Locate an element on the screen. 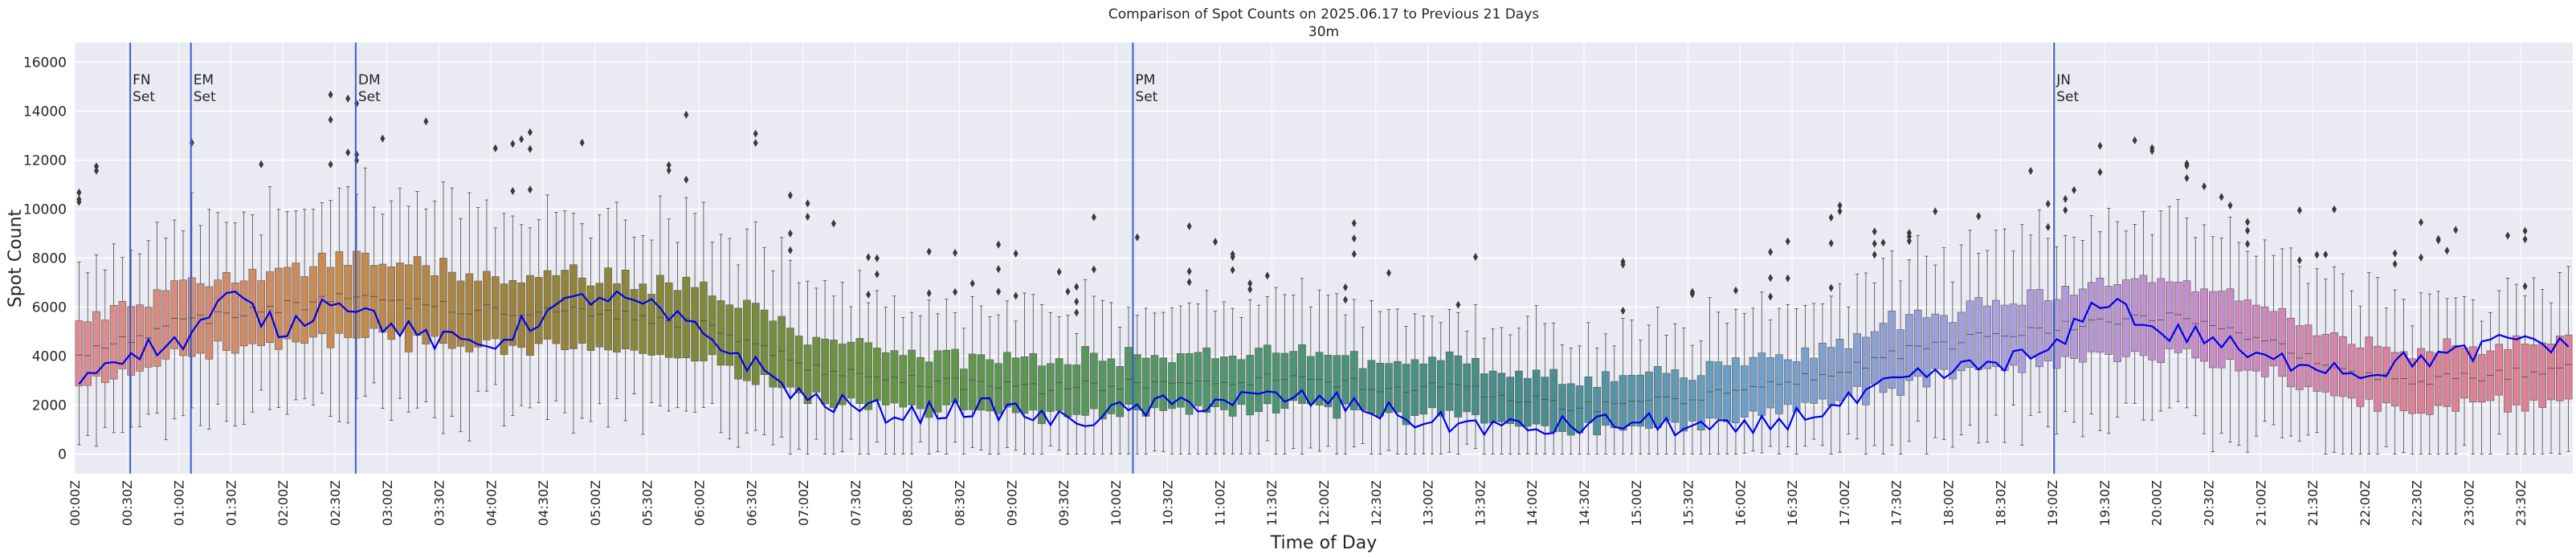 The width and height of the screenshot is (2576, 558). x-tick-label: 16:00Z is located at coordinates (1740, 503).